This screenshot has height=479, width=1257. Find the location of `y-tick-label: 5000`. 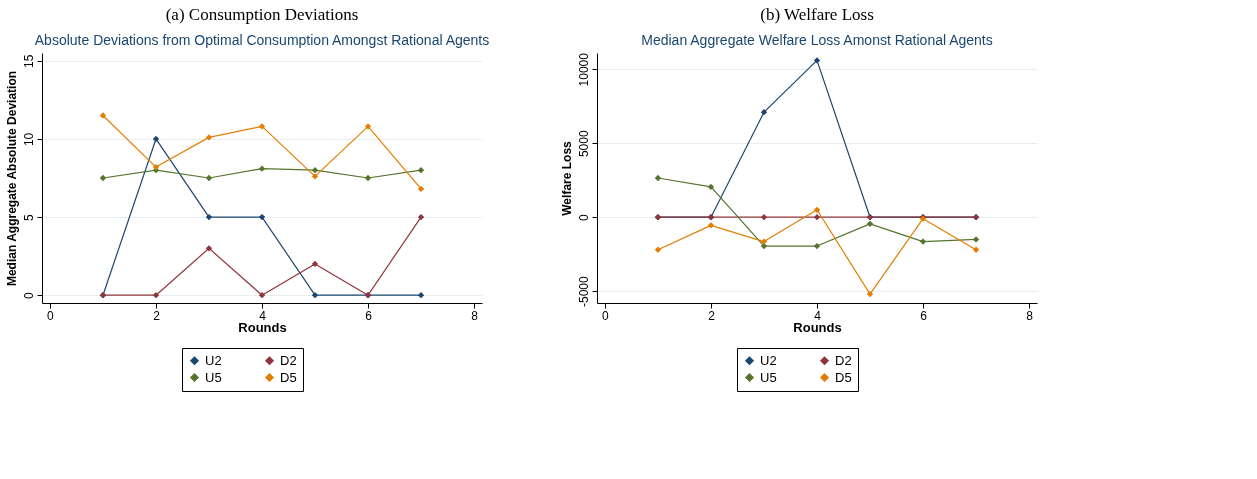

y-tick-label: 5000 is located at coordinates (583, 144).